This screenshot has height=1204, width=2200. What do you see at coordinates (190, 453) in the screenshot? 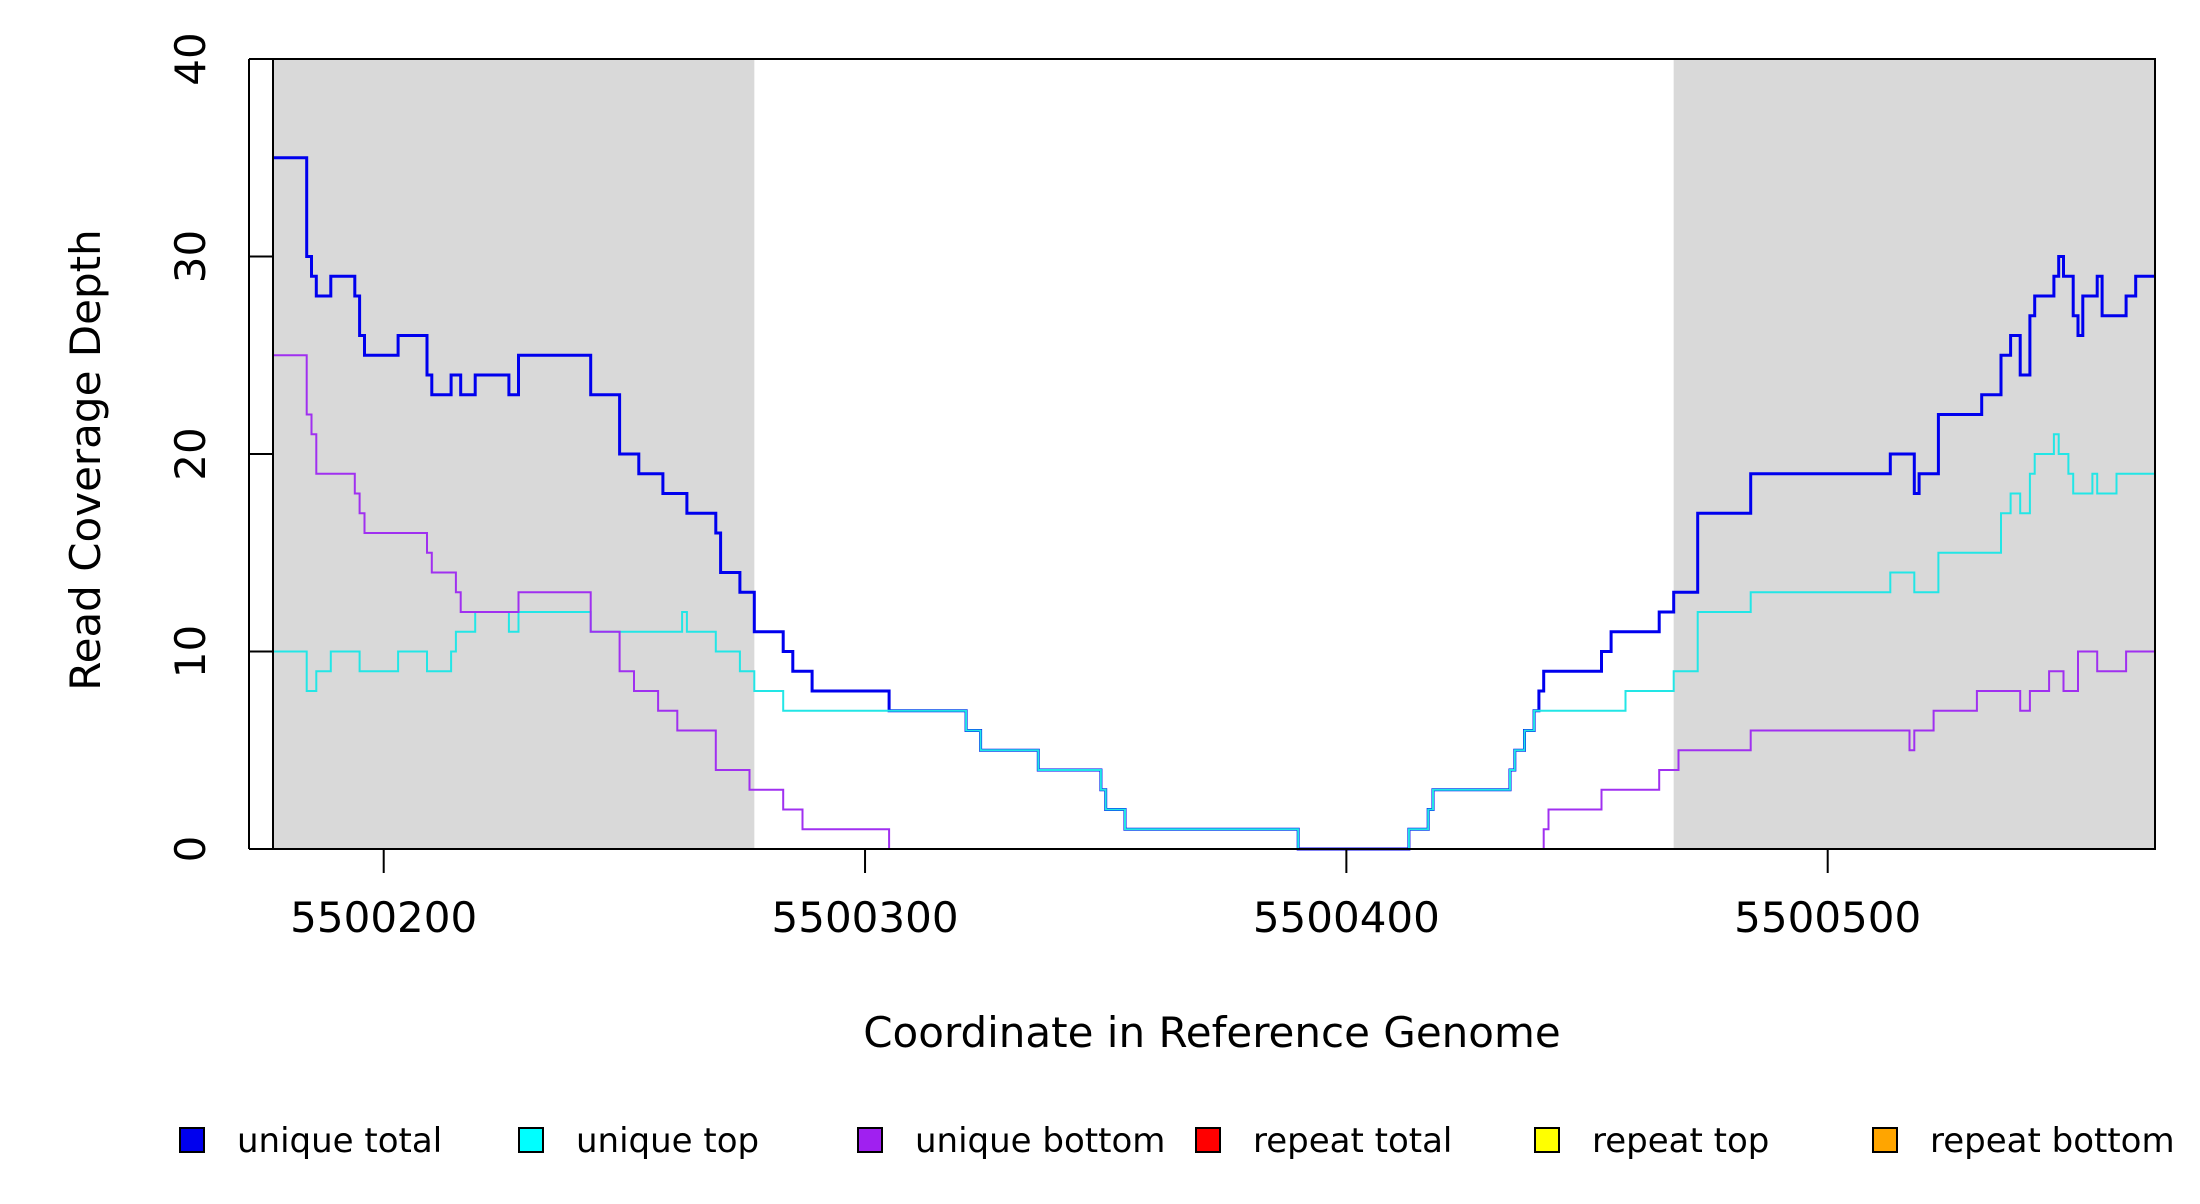
I see `y-tick-label: 20` at bounding box center [190, 453].